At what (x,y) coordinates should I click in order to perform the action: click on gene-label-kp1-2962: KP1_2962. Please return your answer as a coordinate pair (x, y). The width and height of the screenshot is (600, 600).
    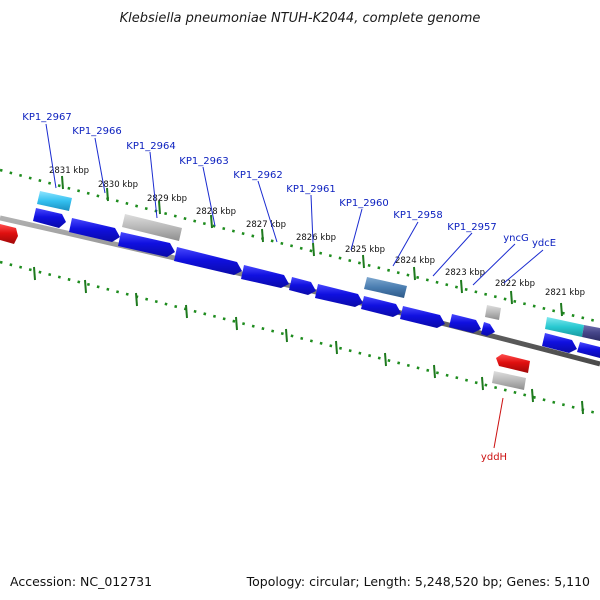
    Looking at the image, I should click on (257, 175).